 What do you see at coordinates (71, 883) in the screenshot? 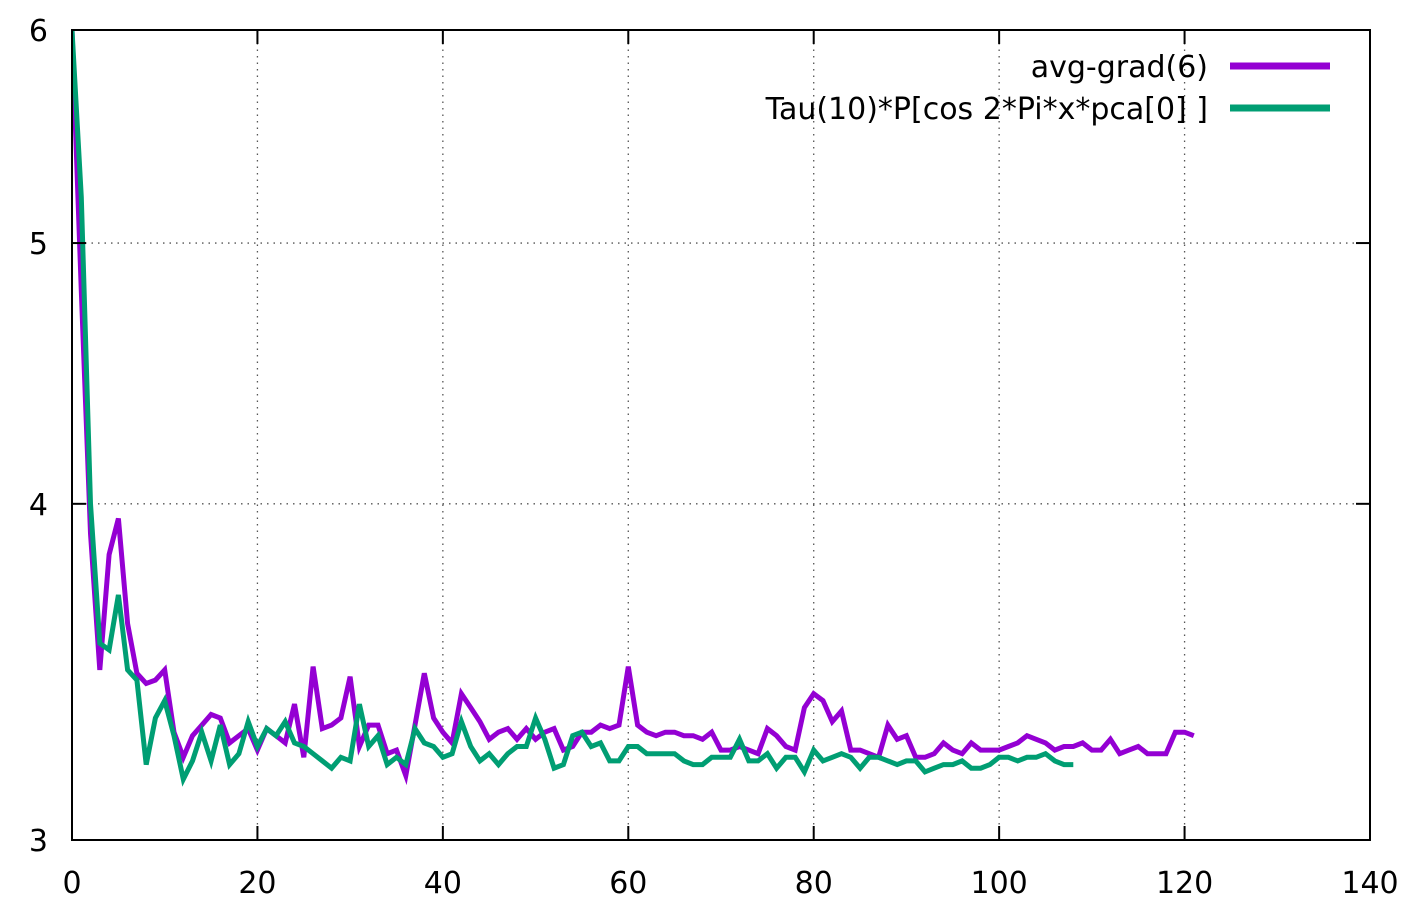
I see `x-tick-label: 0` at bounding box center [71, 883].